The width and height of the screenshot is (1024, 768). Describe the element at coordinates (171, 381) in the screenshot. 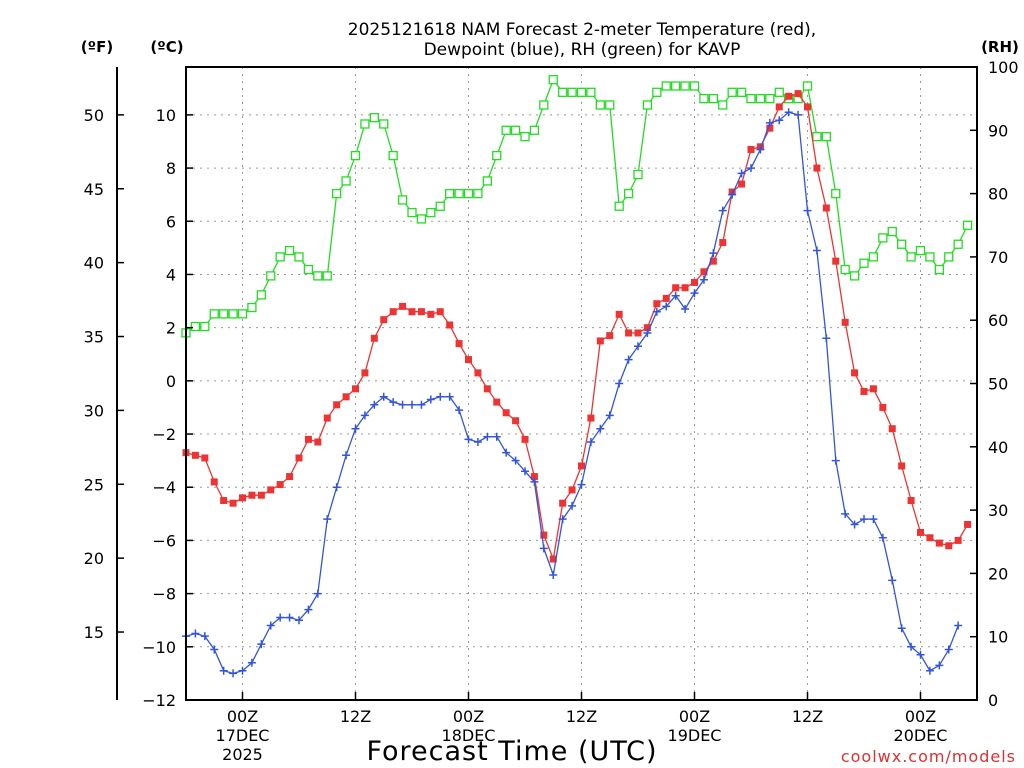

I see `celsius-tick-label: 0` at that location.